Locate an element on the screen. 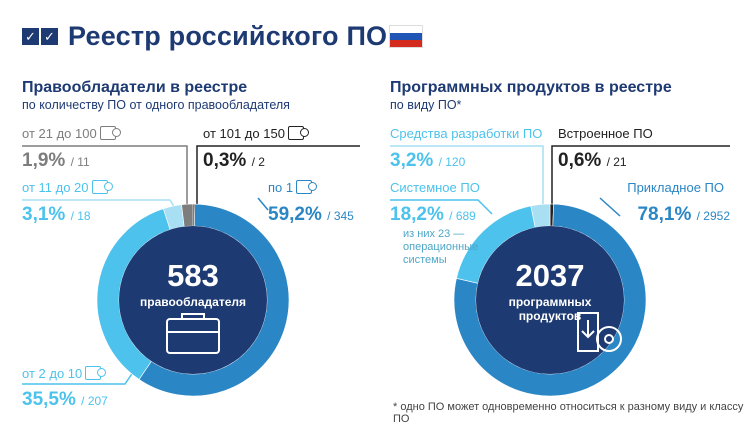 The image size is (750, 425). label-system-sw: Системное ПО is located at coordinates (435, 187).